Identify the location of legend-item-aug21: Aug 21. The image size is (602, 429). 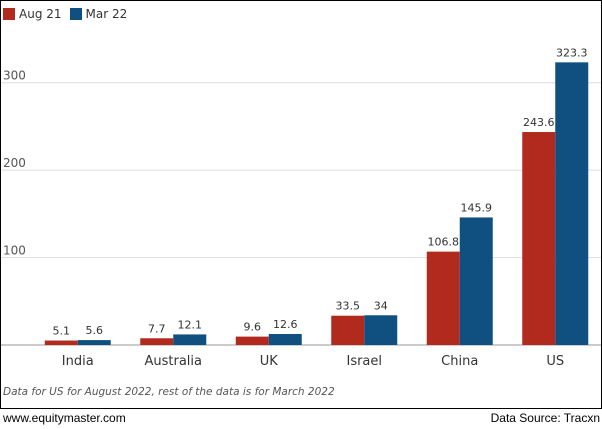
(32, 14).